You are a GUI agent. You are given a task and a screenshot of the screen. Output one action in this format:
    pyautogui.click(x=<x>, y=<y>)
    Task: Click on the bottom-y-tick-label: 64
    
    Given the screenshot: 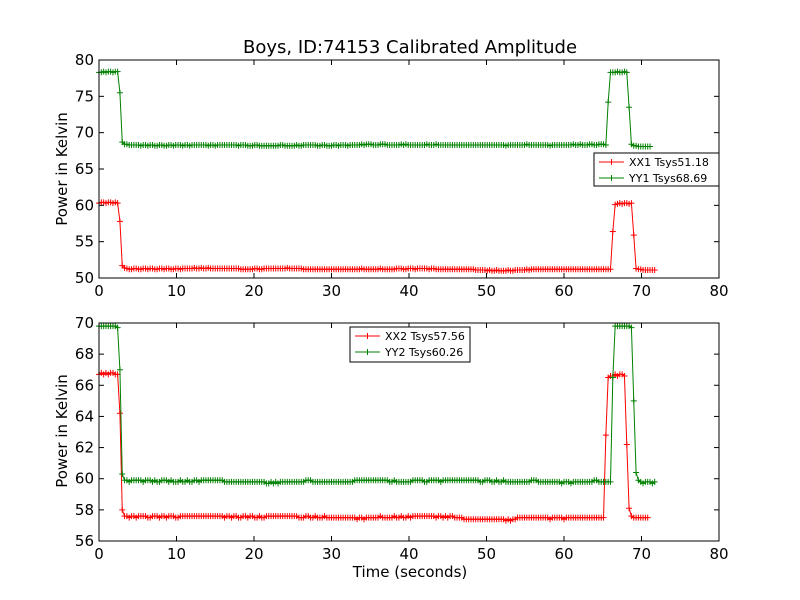 What is the action you would take?
    pyautogui.click(x=84, y=416)
    